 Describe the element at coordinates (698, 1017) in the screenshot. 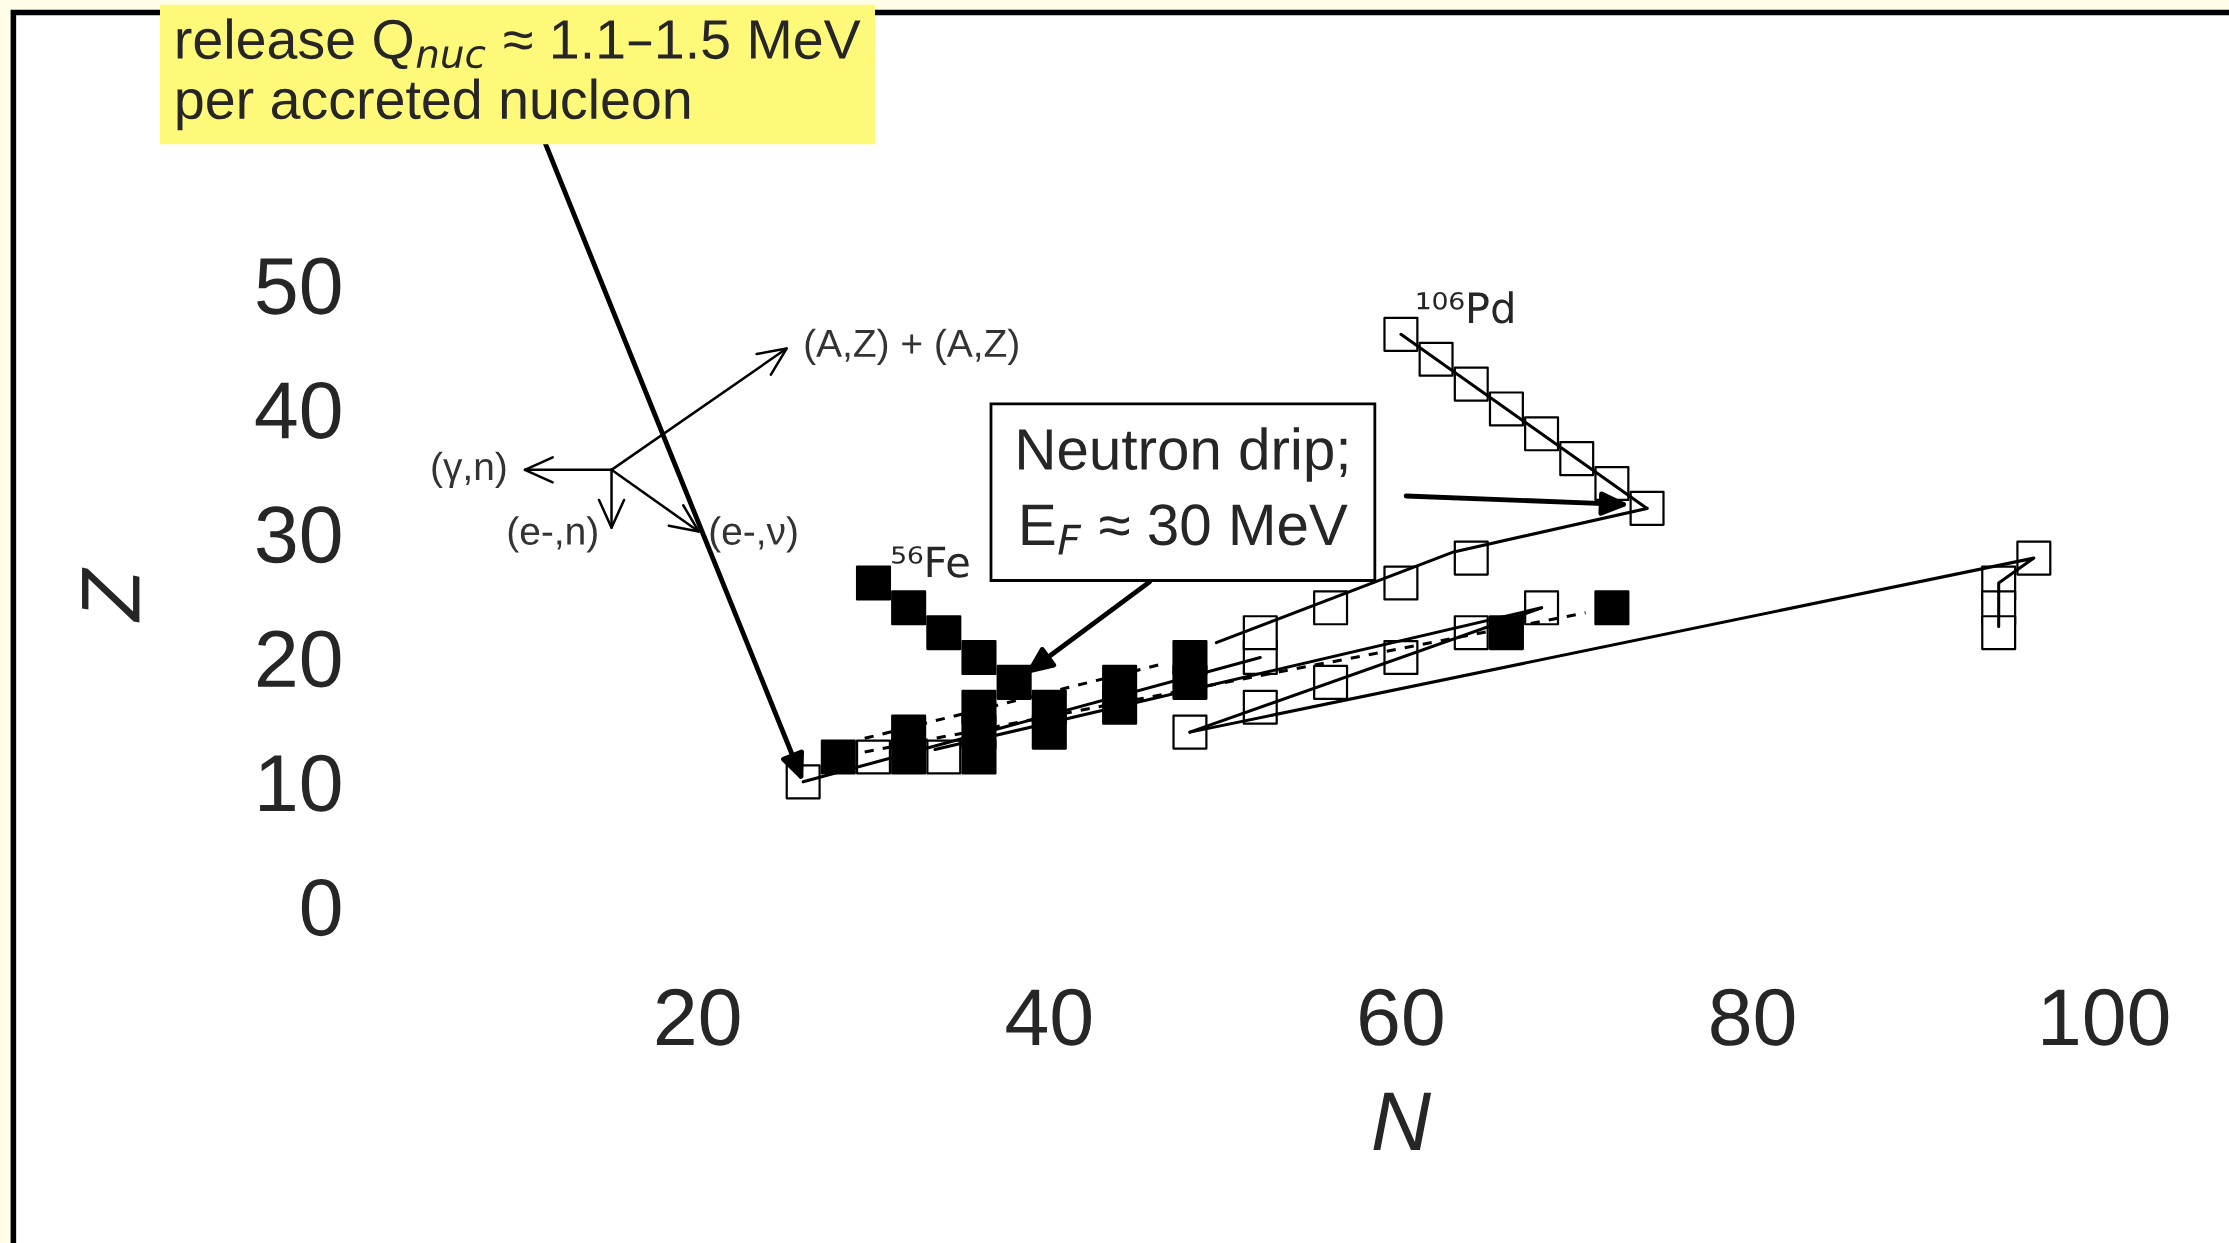

I see `x-tick-label: 20` at that location.